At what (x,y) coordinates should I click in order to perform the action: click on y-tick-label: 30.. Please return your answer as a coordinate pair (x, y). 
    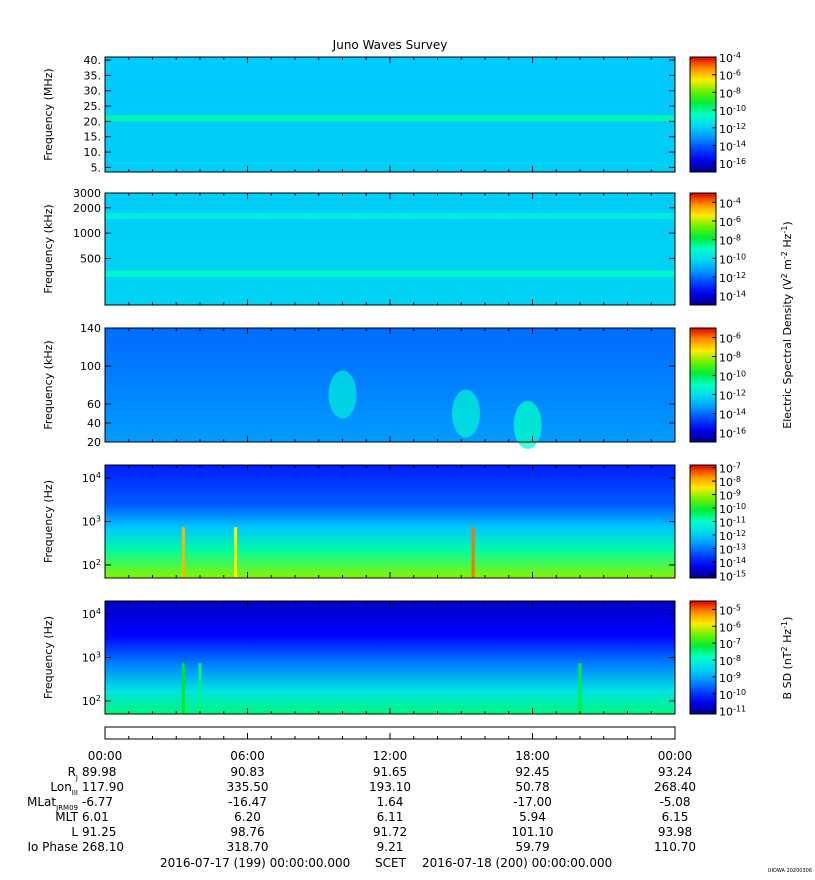
    Looking at the image, I should click on (93, 91).